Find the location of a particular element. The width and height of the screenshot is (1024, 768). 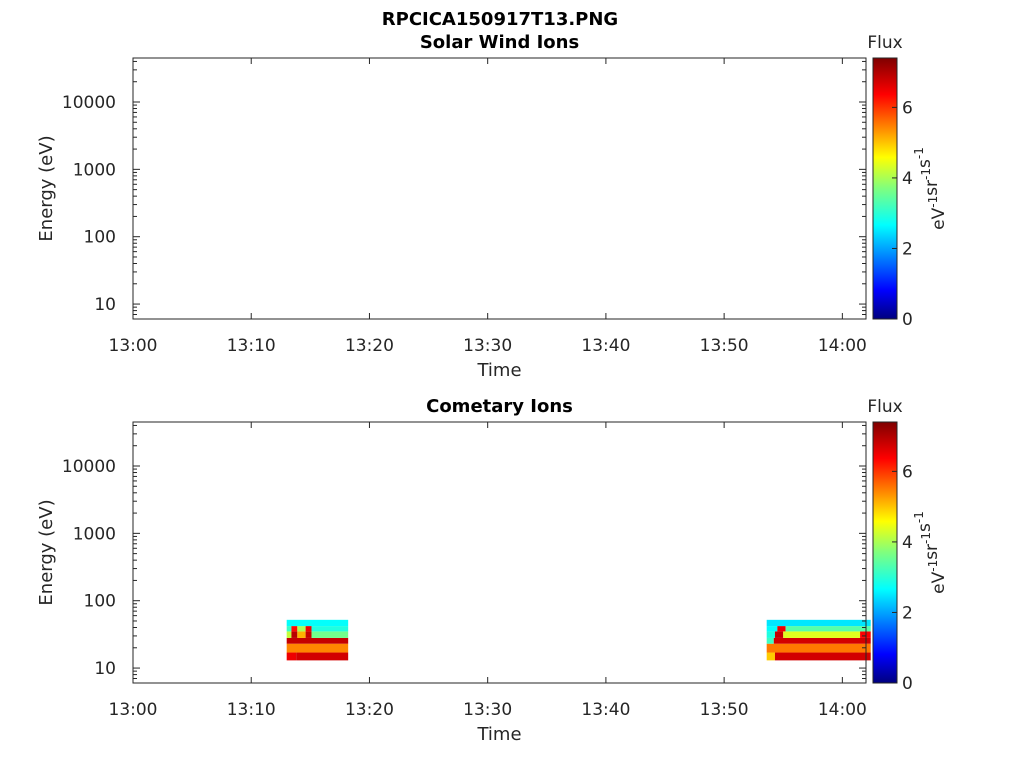

figure-title: RPCICA150917T13.PNG is located at coordinates (500, 19).